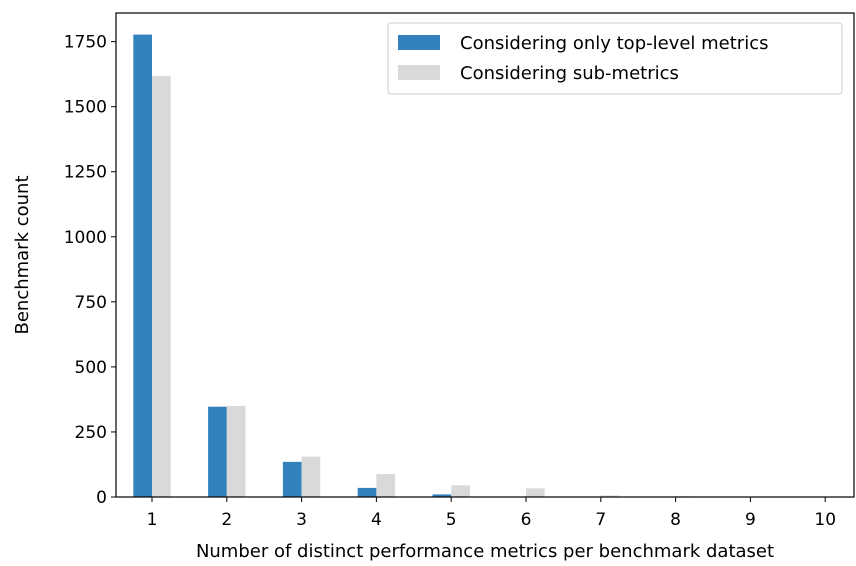  What do you see at coordinates (526, 520) in the screenshot?
I see `x-tick-label: 6` at bounding box center [526, 520].